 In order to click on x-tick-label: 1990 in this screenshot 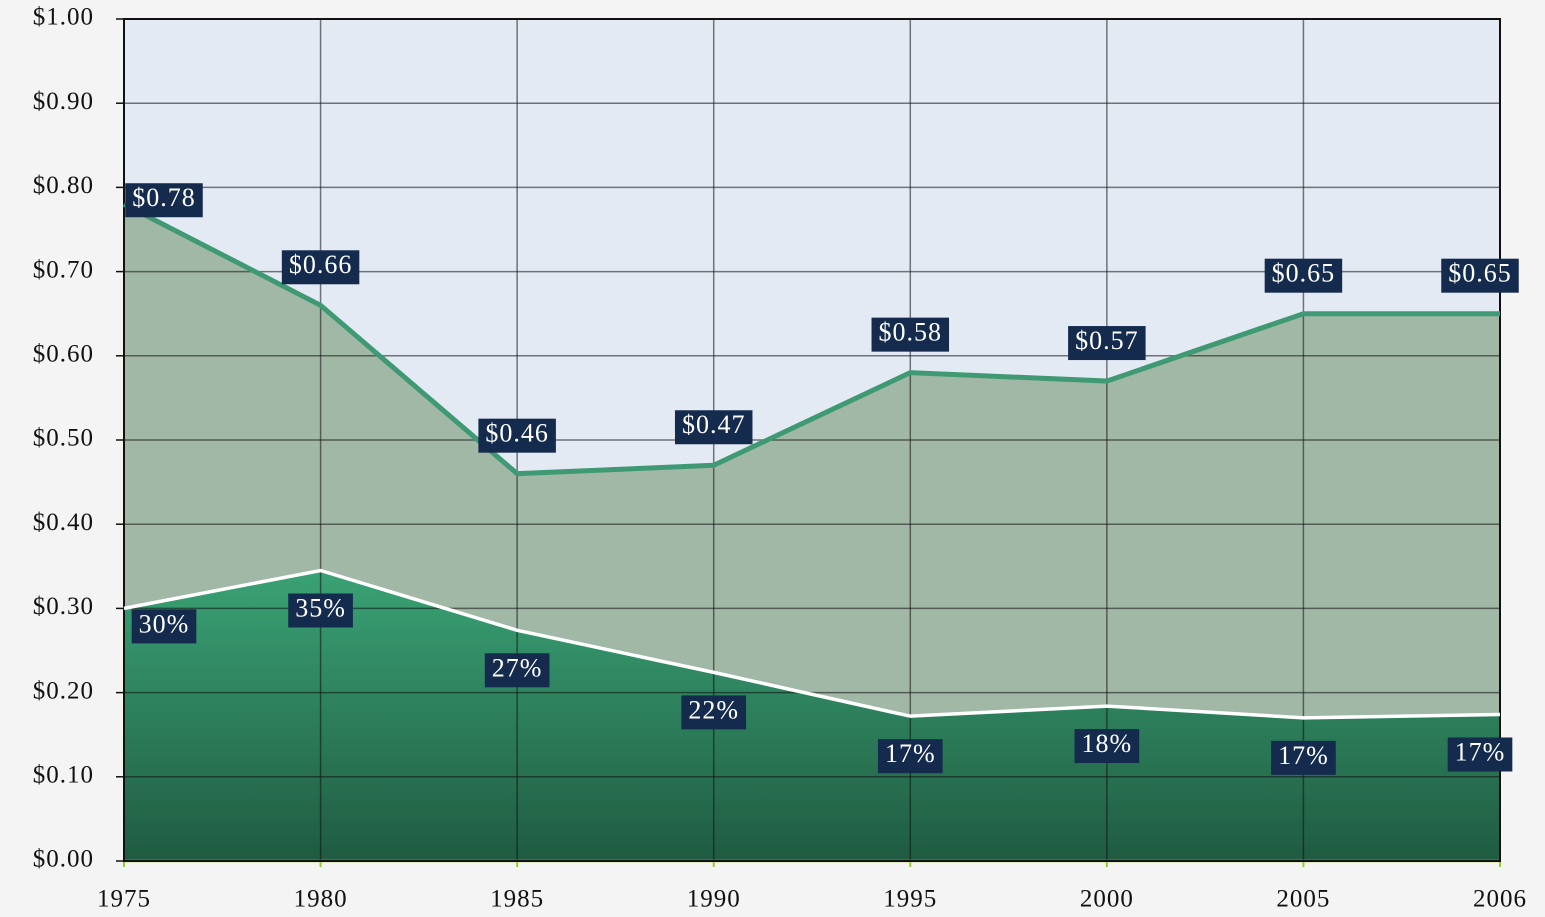, I will do `click(714, 899)`.